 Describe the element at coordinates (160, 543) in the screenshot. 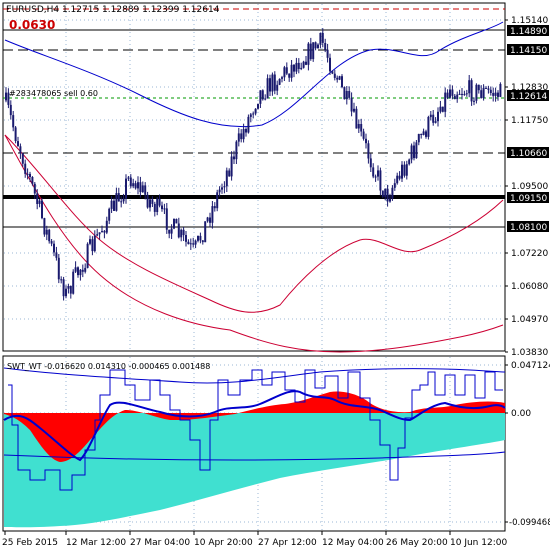

I see `time-label: 27 Mar 04:00` at that location.